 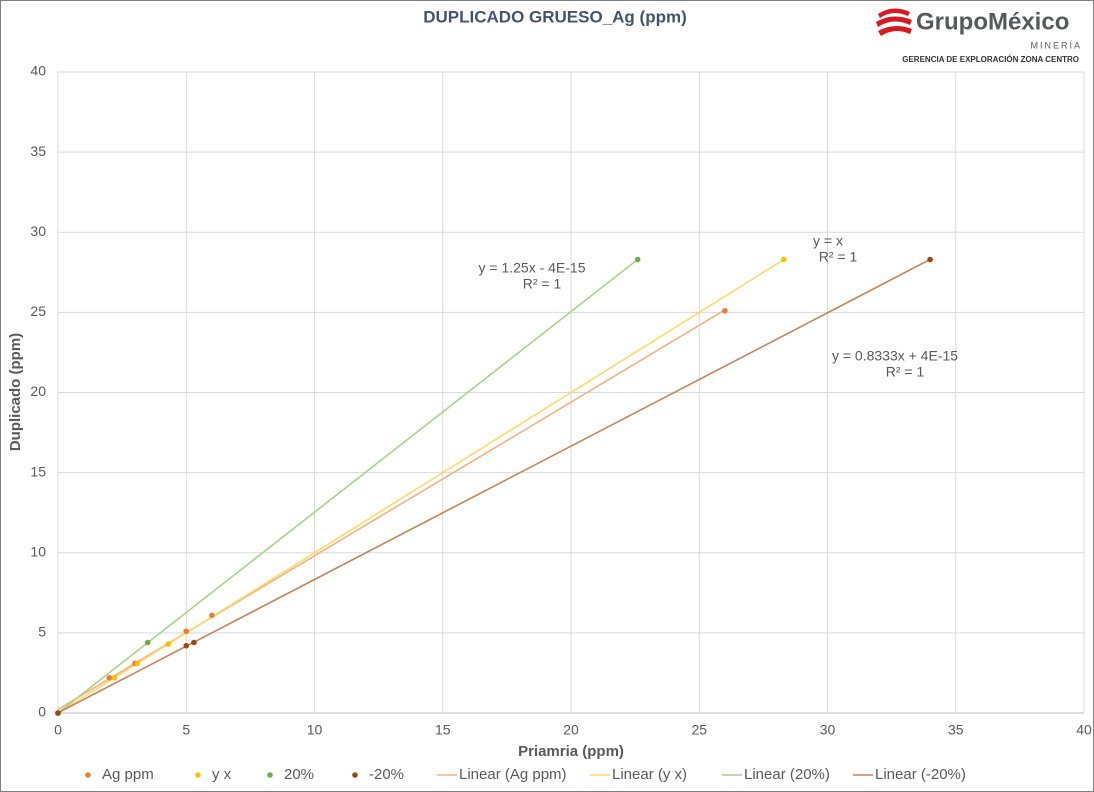 What do you see at coordinates (38, 551) in the screenshot?
I see `y-tick-label: 10` at bounding box center [38, 551].